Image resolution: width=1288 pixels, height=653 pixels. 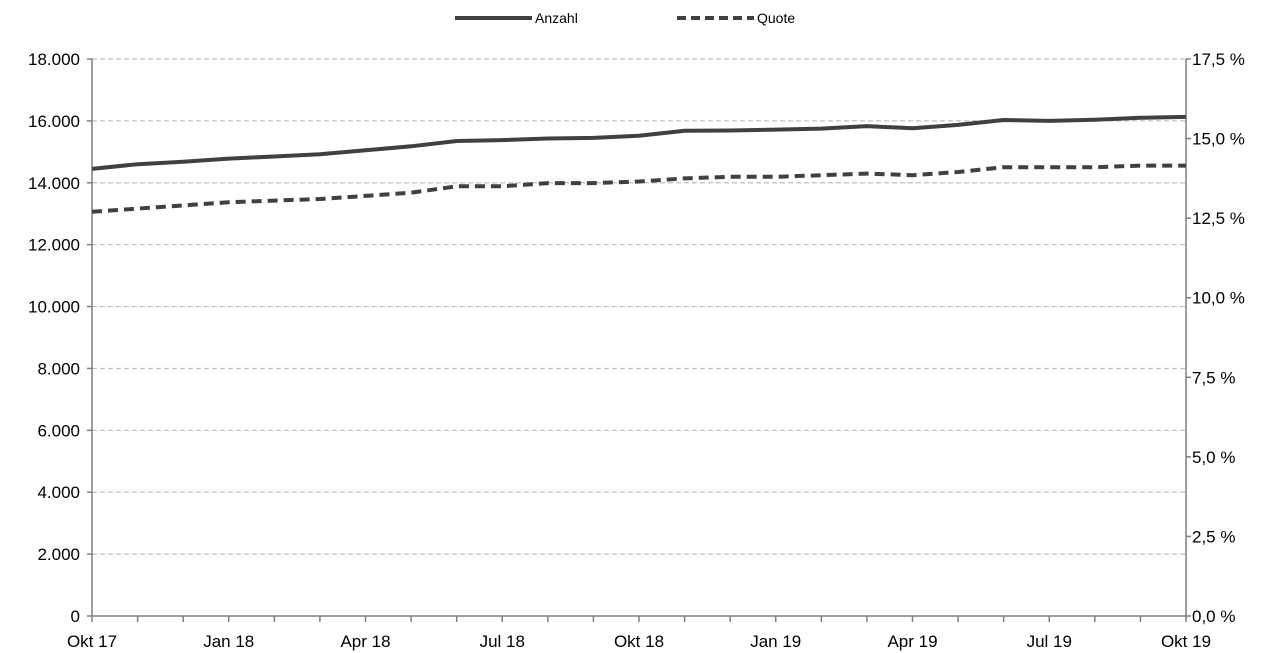 What do you see at coordinates (556, 18) in the screenshot?
I see `legend-label-anzahl: Anzahl` at bounding box center [556, 18].